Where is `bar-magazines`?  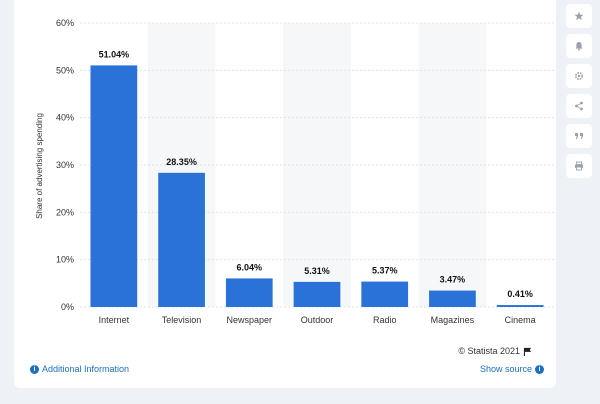 bar-magazines is located at coordinates (452, 298).